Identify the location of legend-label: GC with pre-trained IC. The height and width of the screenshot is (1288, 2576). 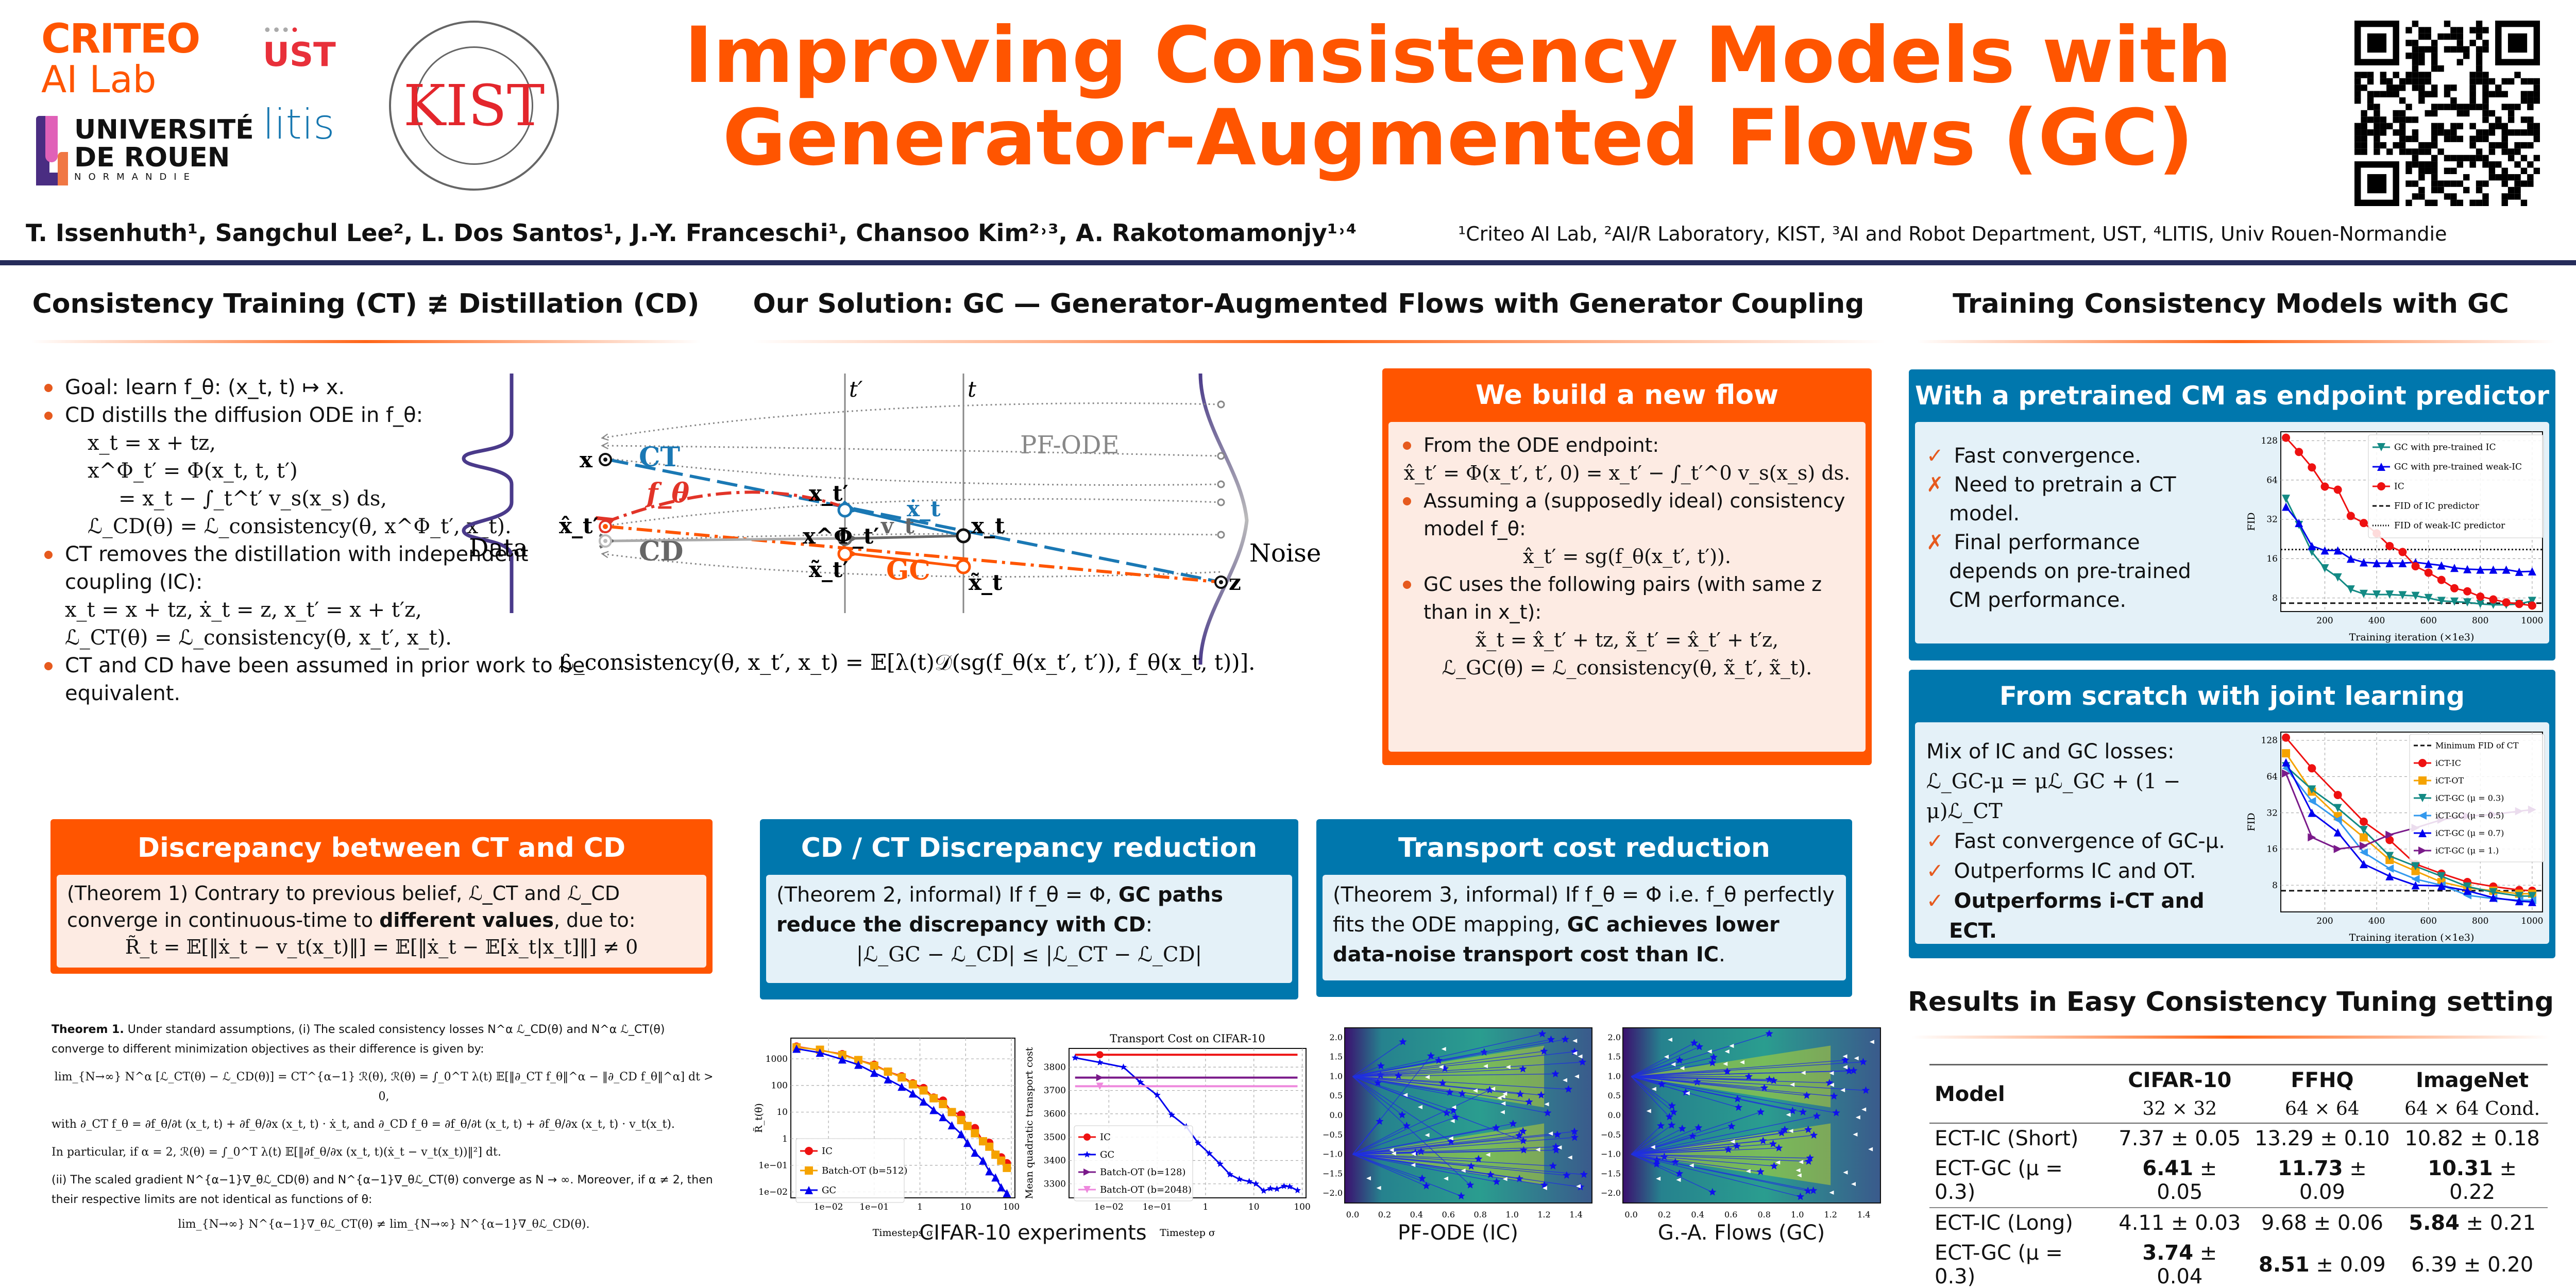
(2445, 448).